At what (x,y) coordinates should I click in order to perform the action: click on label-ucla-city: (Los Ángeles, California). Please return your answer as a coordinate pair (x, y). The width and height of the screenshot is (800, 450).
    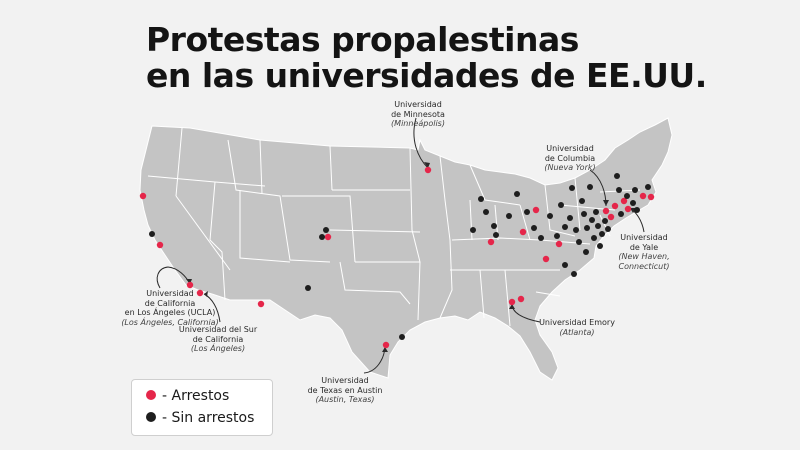
    Looking at the image, I should click on (170, 322).